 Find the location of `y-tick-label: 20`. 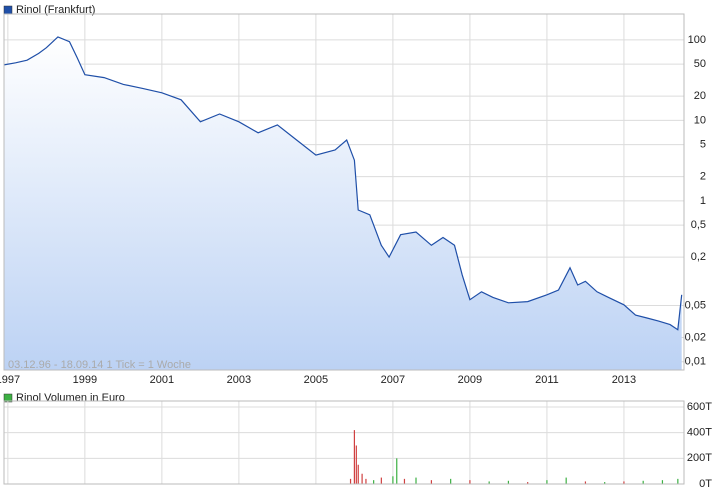

y-tick-label: 20 is located at coordinates (700, 96).